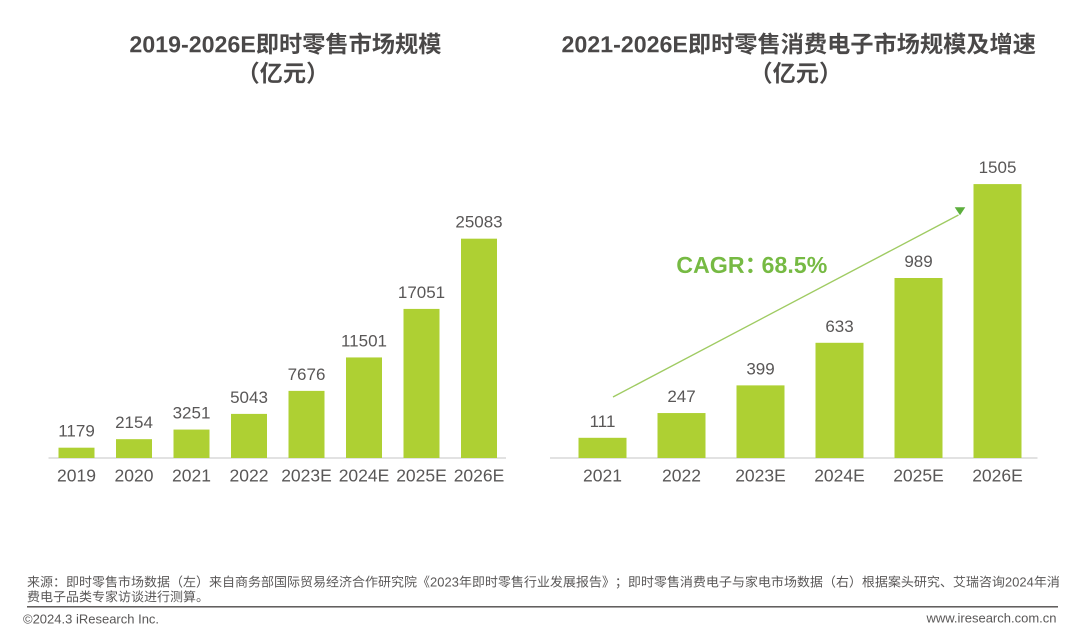 This screenshot has height=636, width=1080. I want to click on svg-text: 111, so click(603, 421).